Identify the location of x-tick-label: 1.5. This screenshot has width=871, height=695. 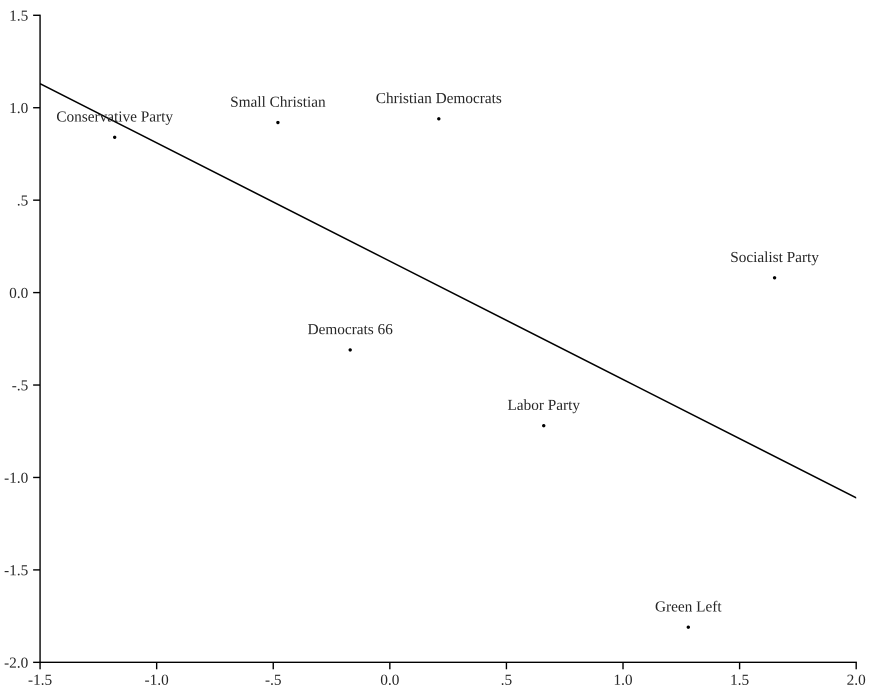
(740, 679).